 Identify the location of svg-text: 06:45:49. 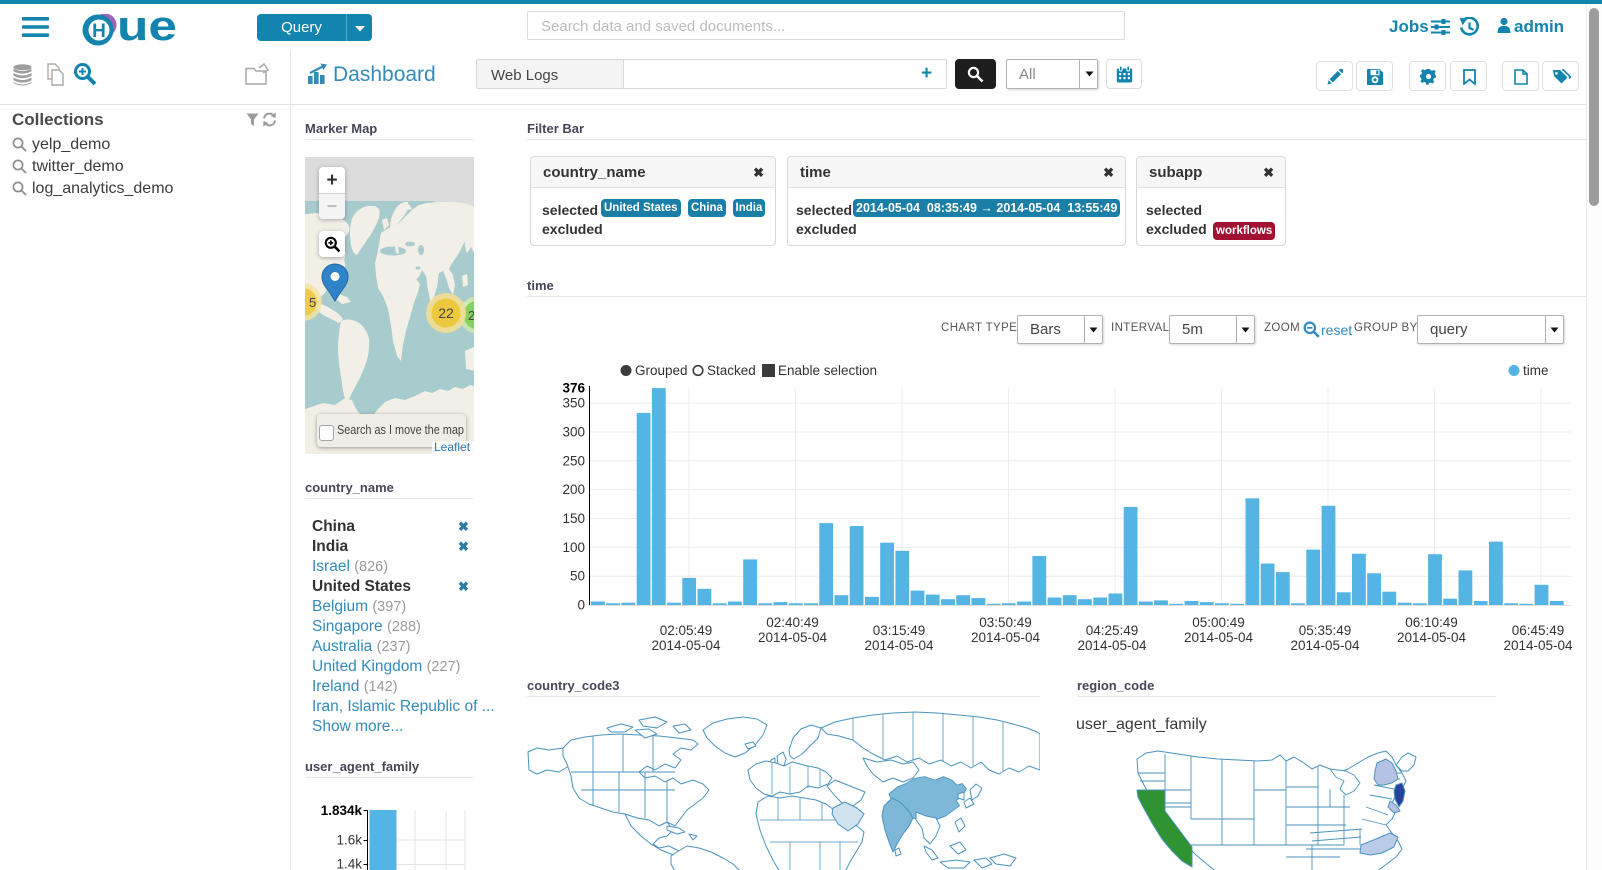
(1538, 630).